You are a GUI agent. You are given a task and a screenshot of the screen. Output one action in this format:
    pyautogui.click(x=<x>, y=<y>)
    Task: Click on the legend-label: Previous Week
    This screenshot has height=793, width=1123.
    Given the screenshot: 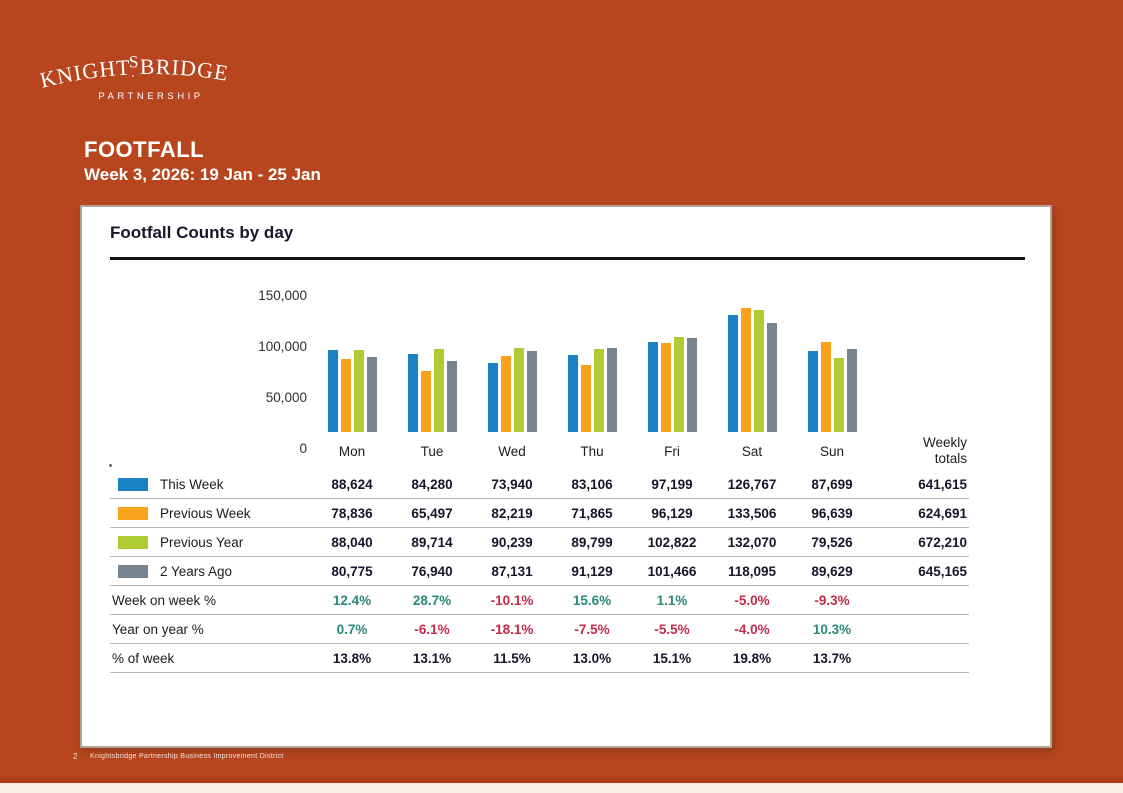 What is the action you would take?
    pyautogui.click(x=205, y=513)
    